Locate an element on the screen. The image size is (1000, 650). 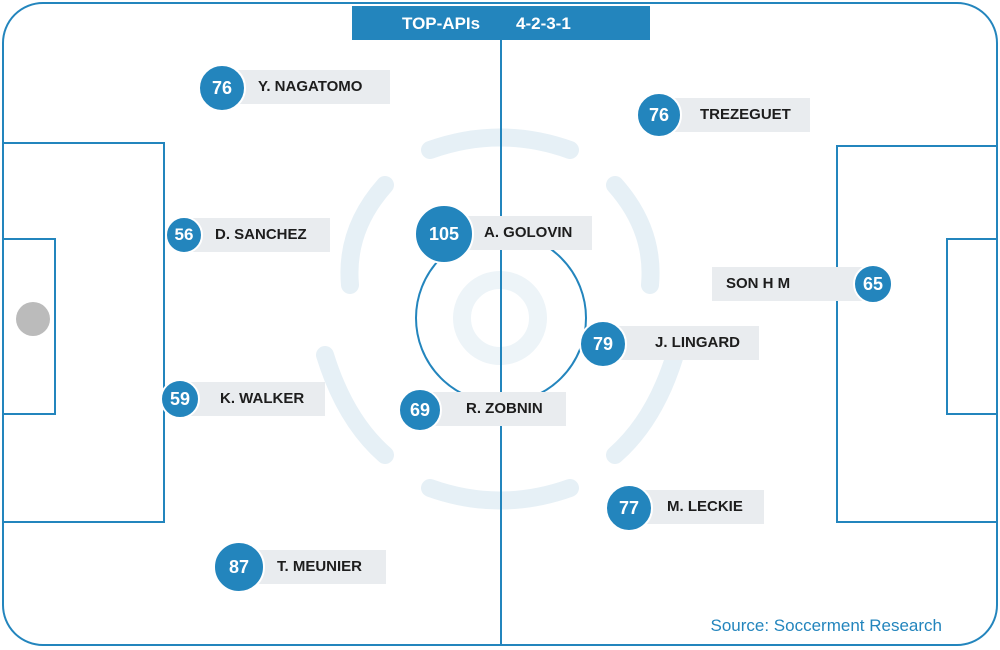
player-name: D. SANCHEZ is located at coordinates (257, 235).